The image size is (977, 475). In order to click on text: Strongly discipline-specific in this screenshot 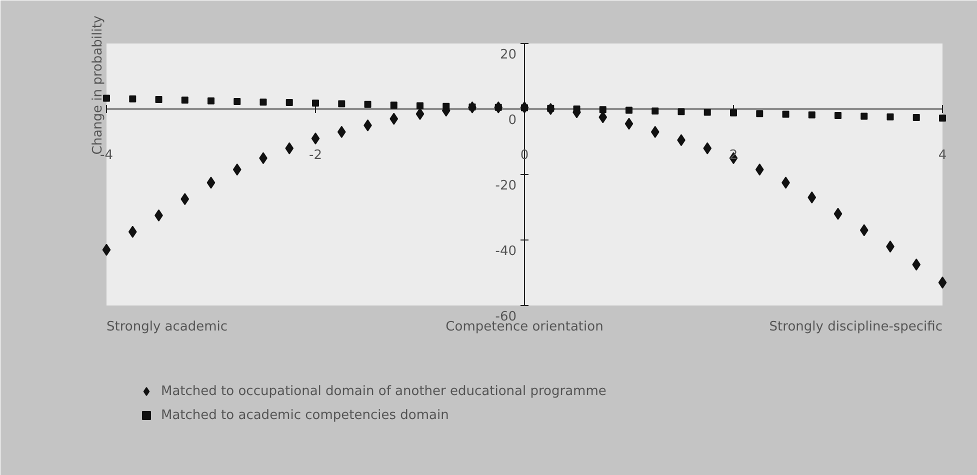, I will do `click(856, 327)`.